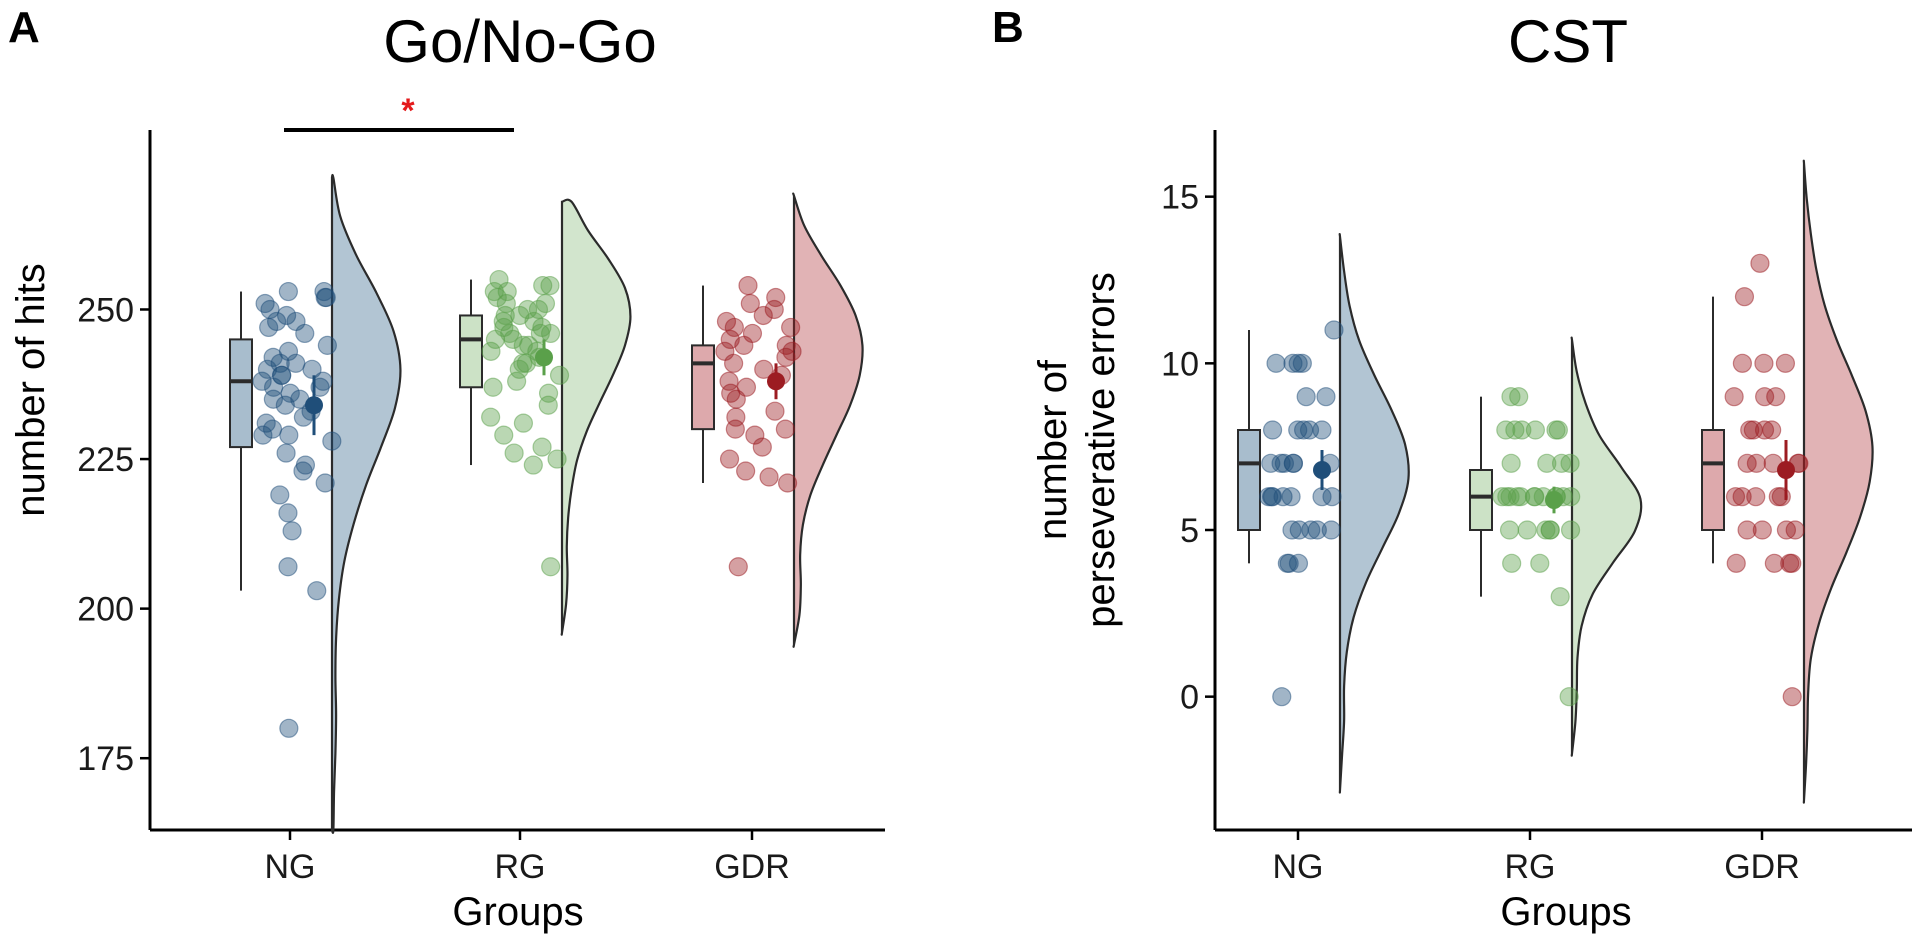 Image resolution: width=1920 pixels, height=941 pixels. Describe the element at coordinates (1180, 198) in the screenshot. I see `y-tick-label: 15` at that location.